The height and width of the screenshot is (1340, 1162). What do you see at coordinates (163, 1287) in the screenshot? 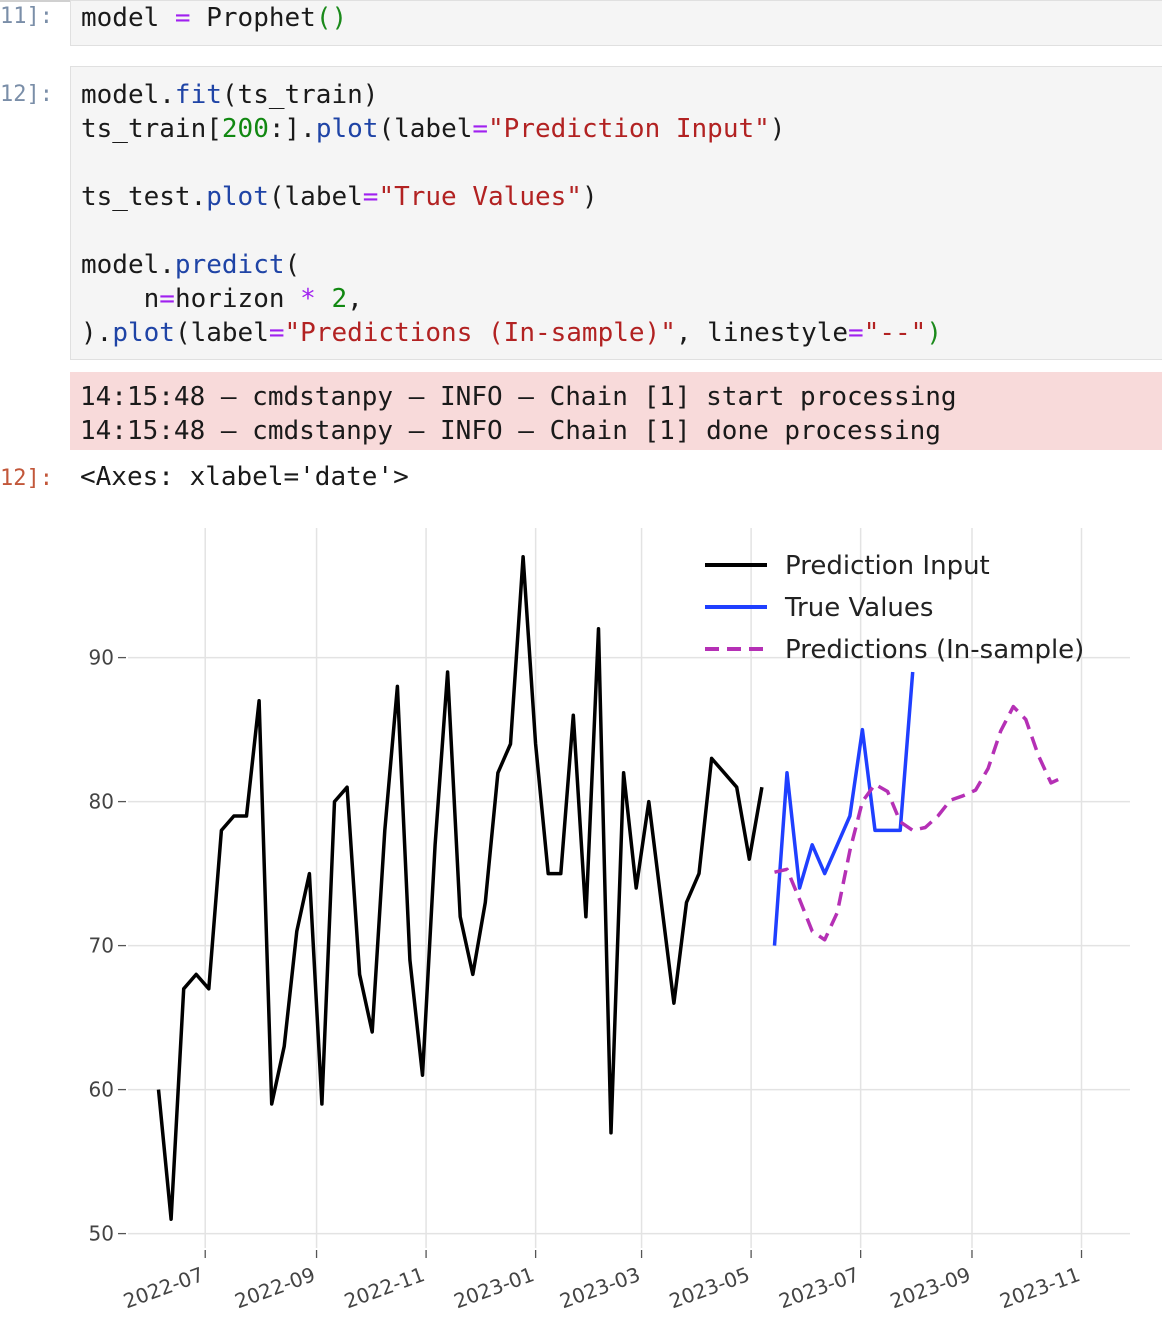
I see `x-tick-label: 2022-07` at bounding box center [163, 1287].